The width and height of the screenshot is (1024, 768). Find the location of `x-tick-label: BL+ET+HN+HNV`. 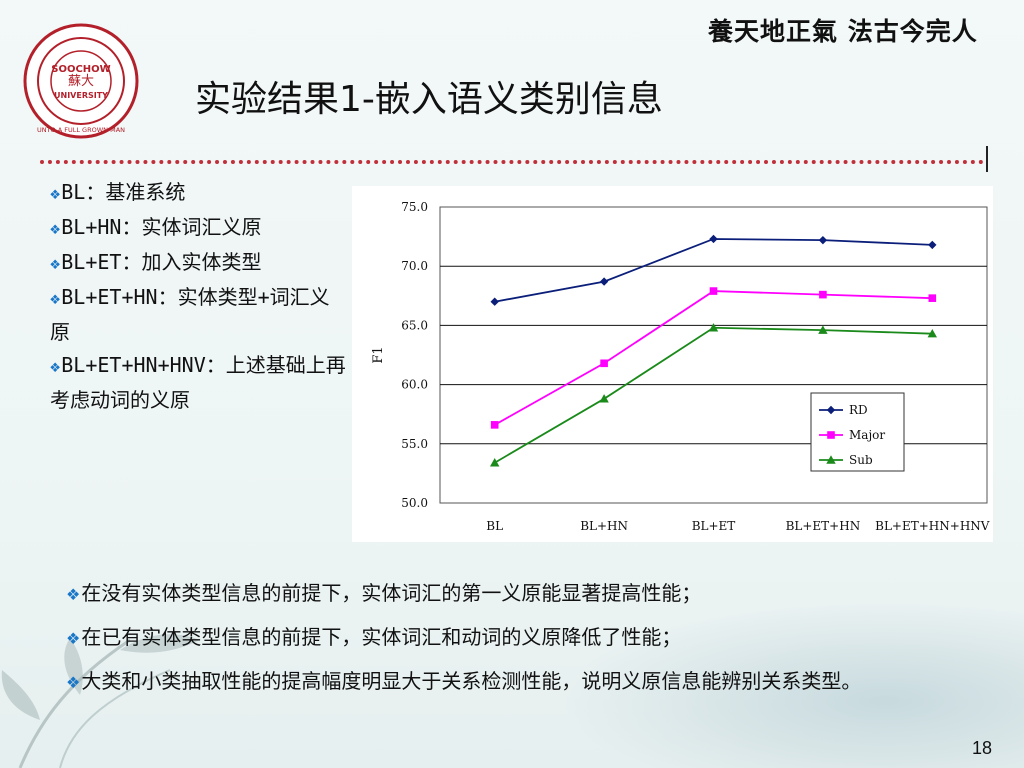

x-tick-label: BL+ET+HN+HNV is located at coordinates (932, 526).